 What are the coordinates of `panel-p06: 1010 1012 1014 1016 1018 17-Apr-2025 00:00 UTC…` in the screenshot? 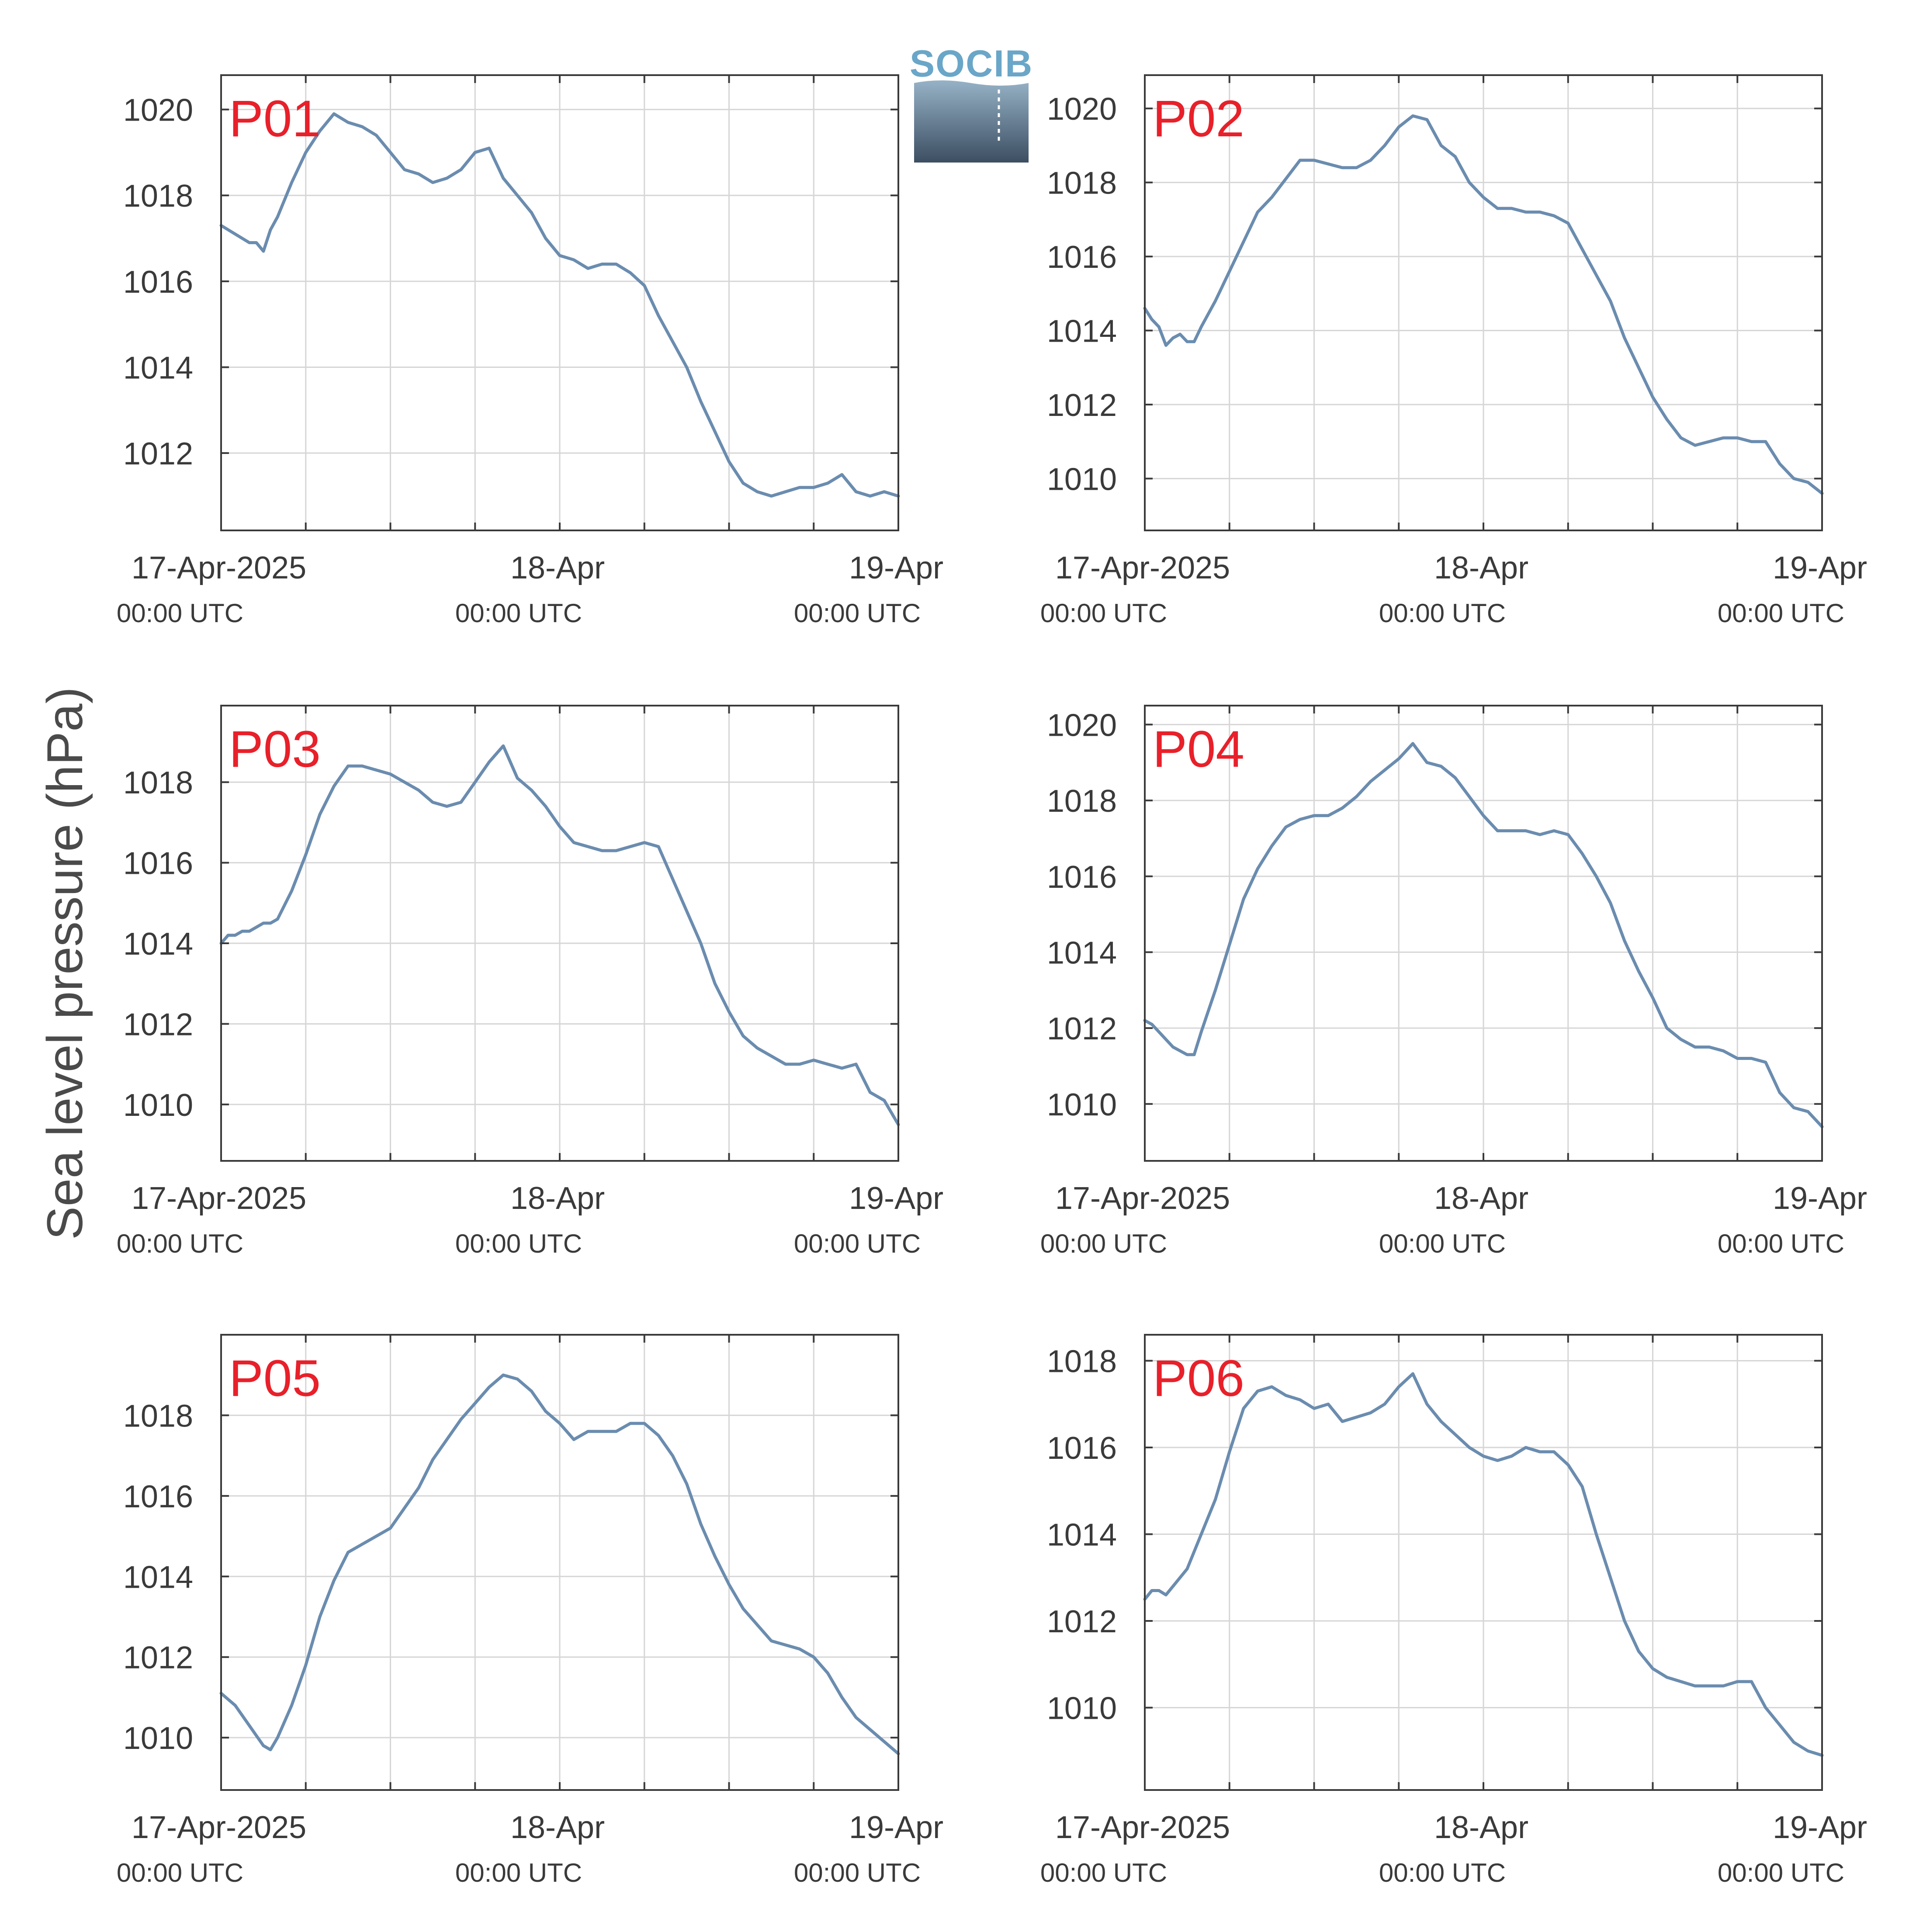 It's located at (1453, 1610).